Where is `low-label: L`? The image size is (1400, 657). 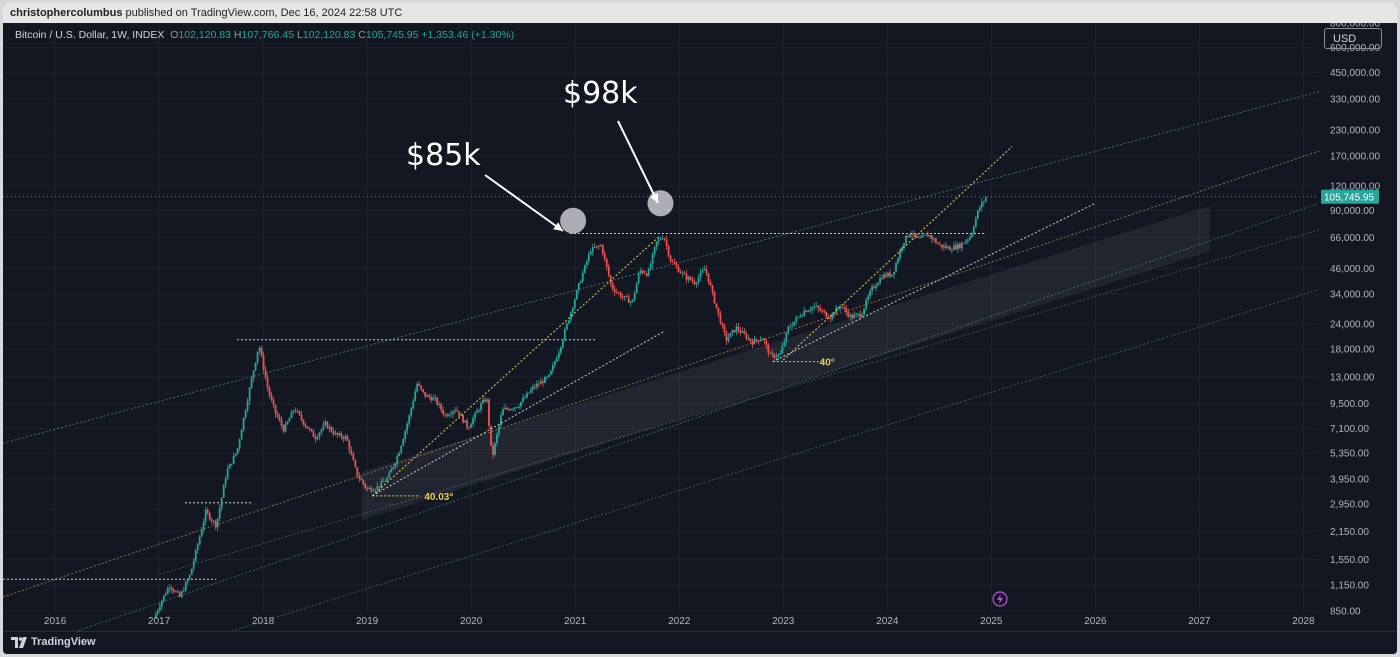 low-label: L is located at coordinates (299, 35).